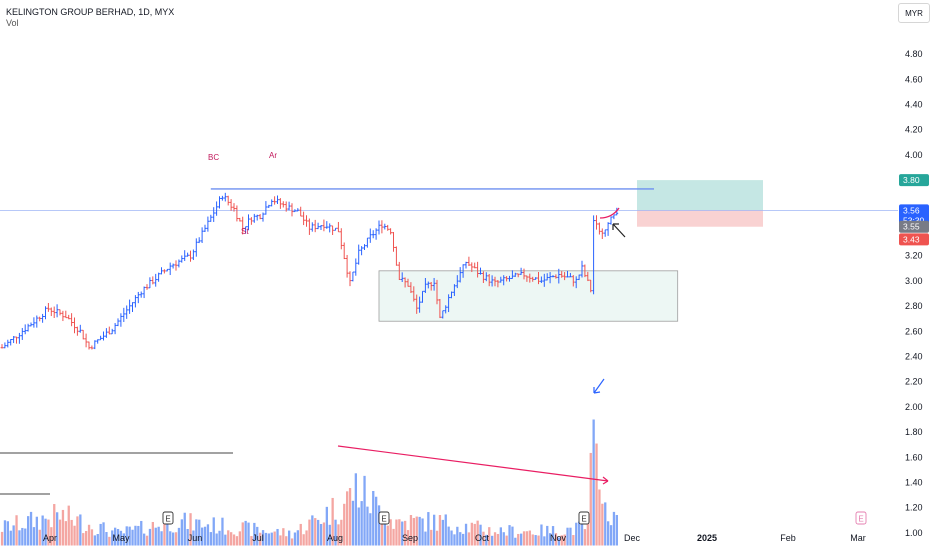  Describe the element at coordinates (914, 483) in the screenshot. I see `y-tick-label: 1.40` at that location.